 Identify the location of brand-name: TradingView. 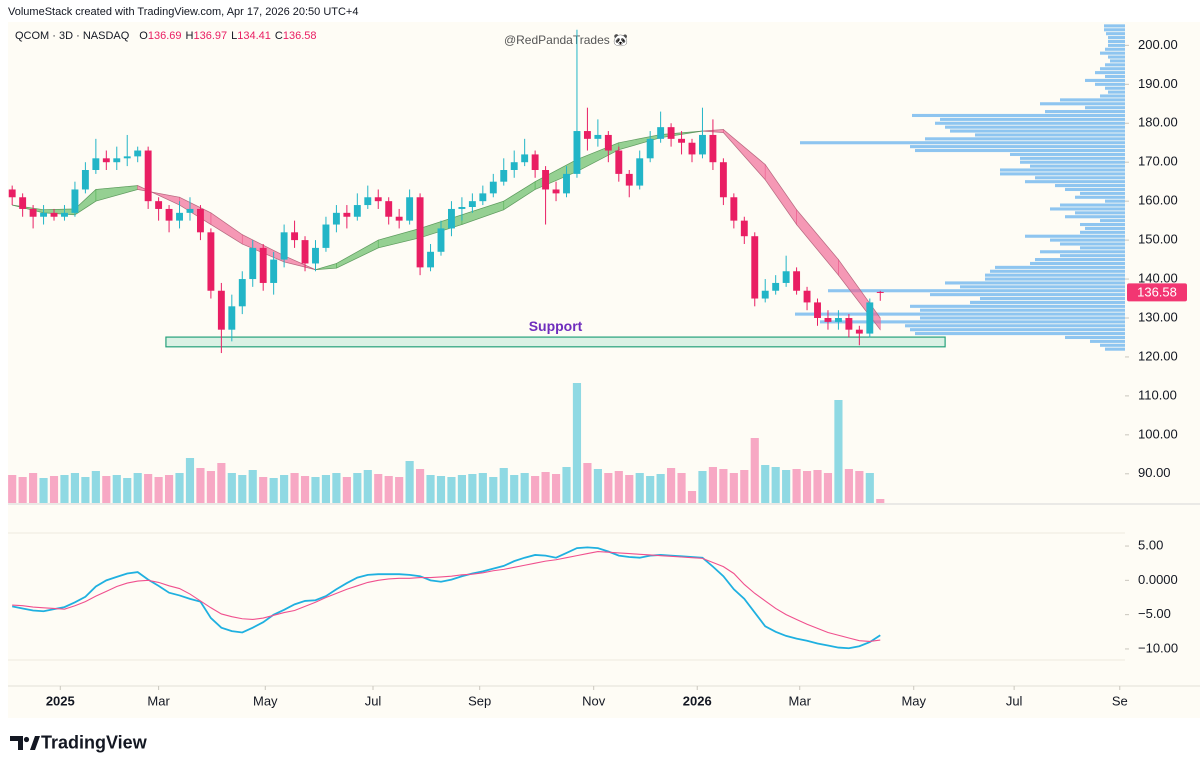
(94, 742).